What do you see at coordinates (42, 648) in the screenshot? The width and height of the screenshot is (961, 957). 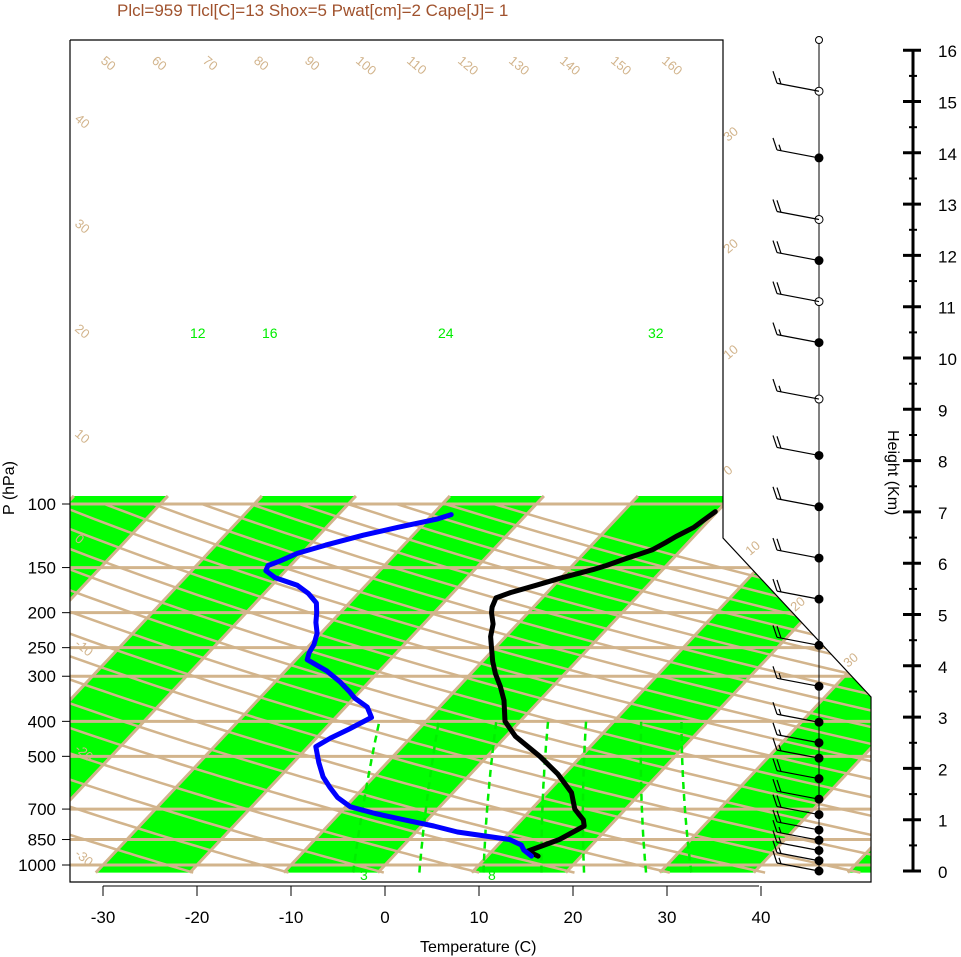 I see `pressure-tick-label: 250` at bounding box center [42, 648].